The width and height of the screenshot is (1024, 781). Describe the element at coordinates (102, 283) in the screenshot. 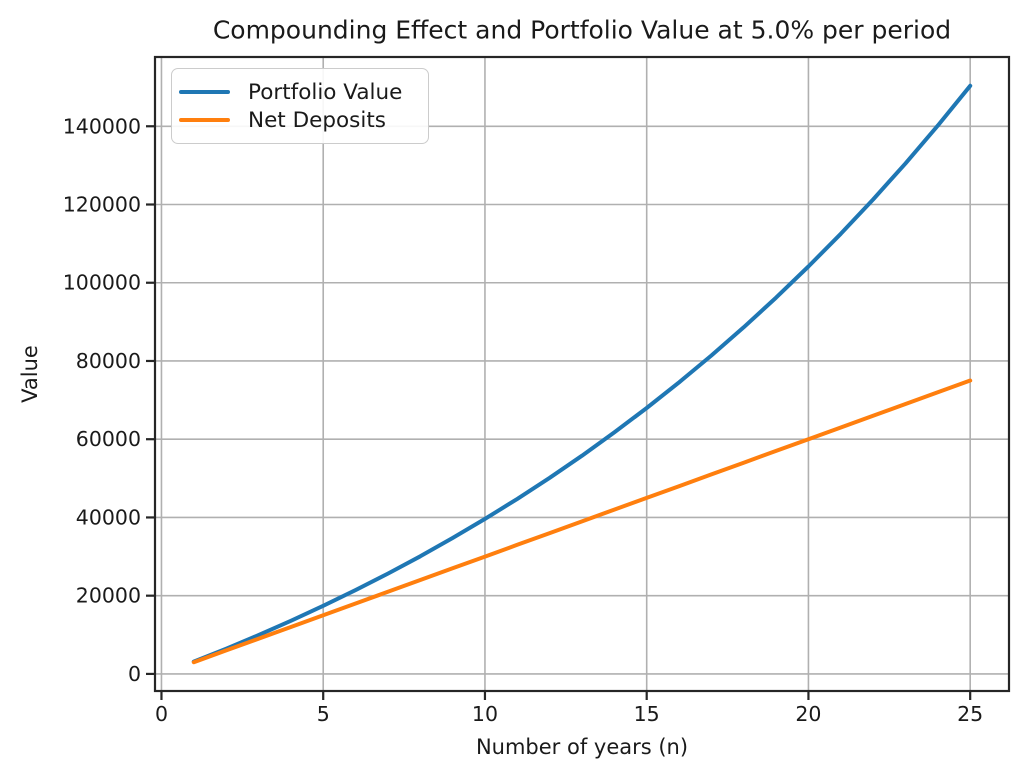

I see `y-tick-label: 100000` at that location.